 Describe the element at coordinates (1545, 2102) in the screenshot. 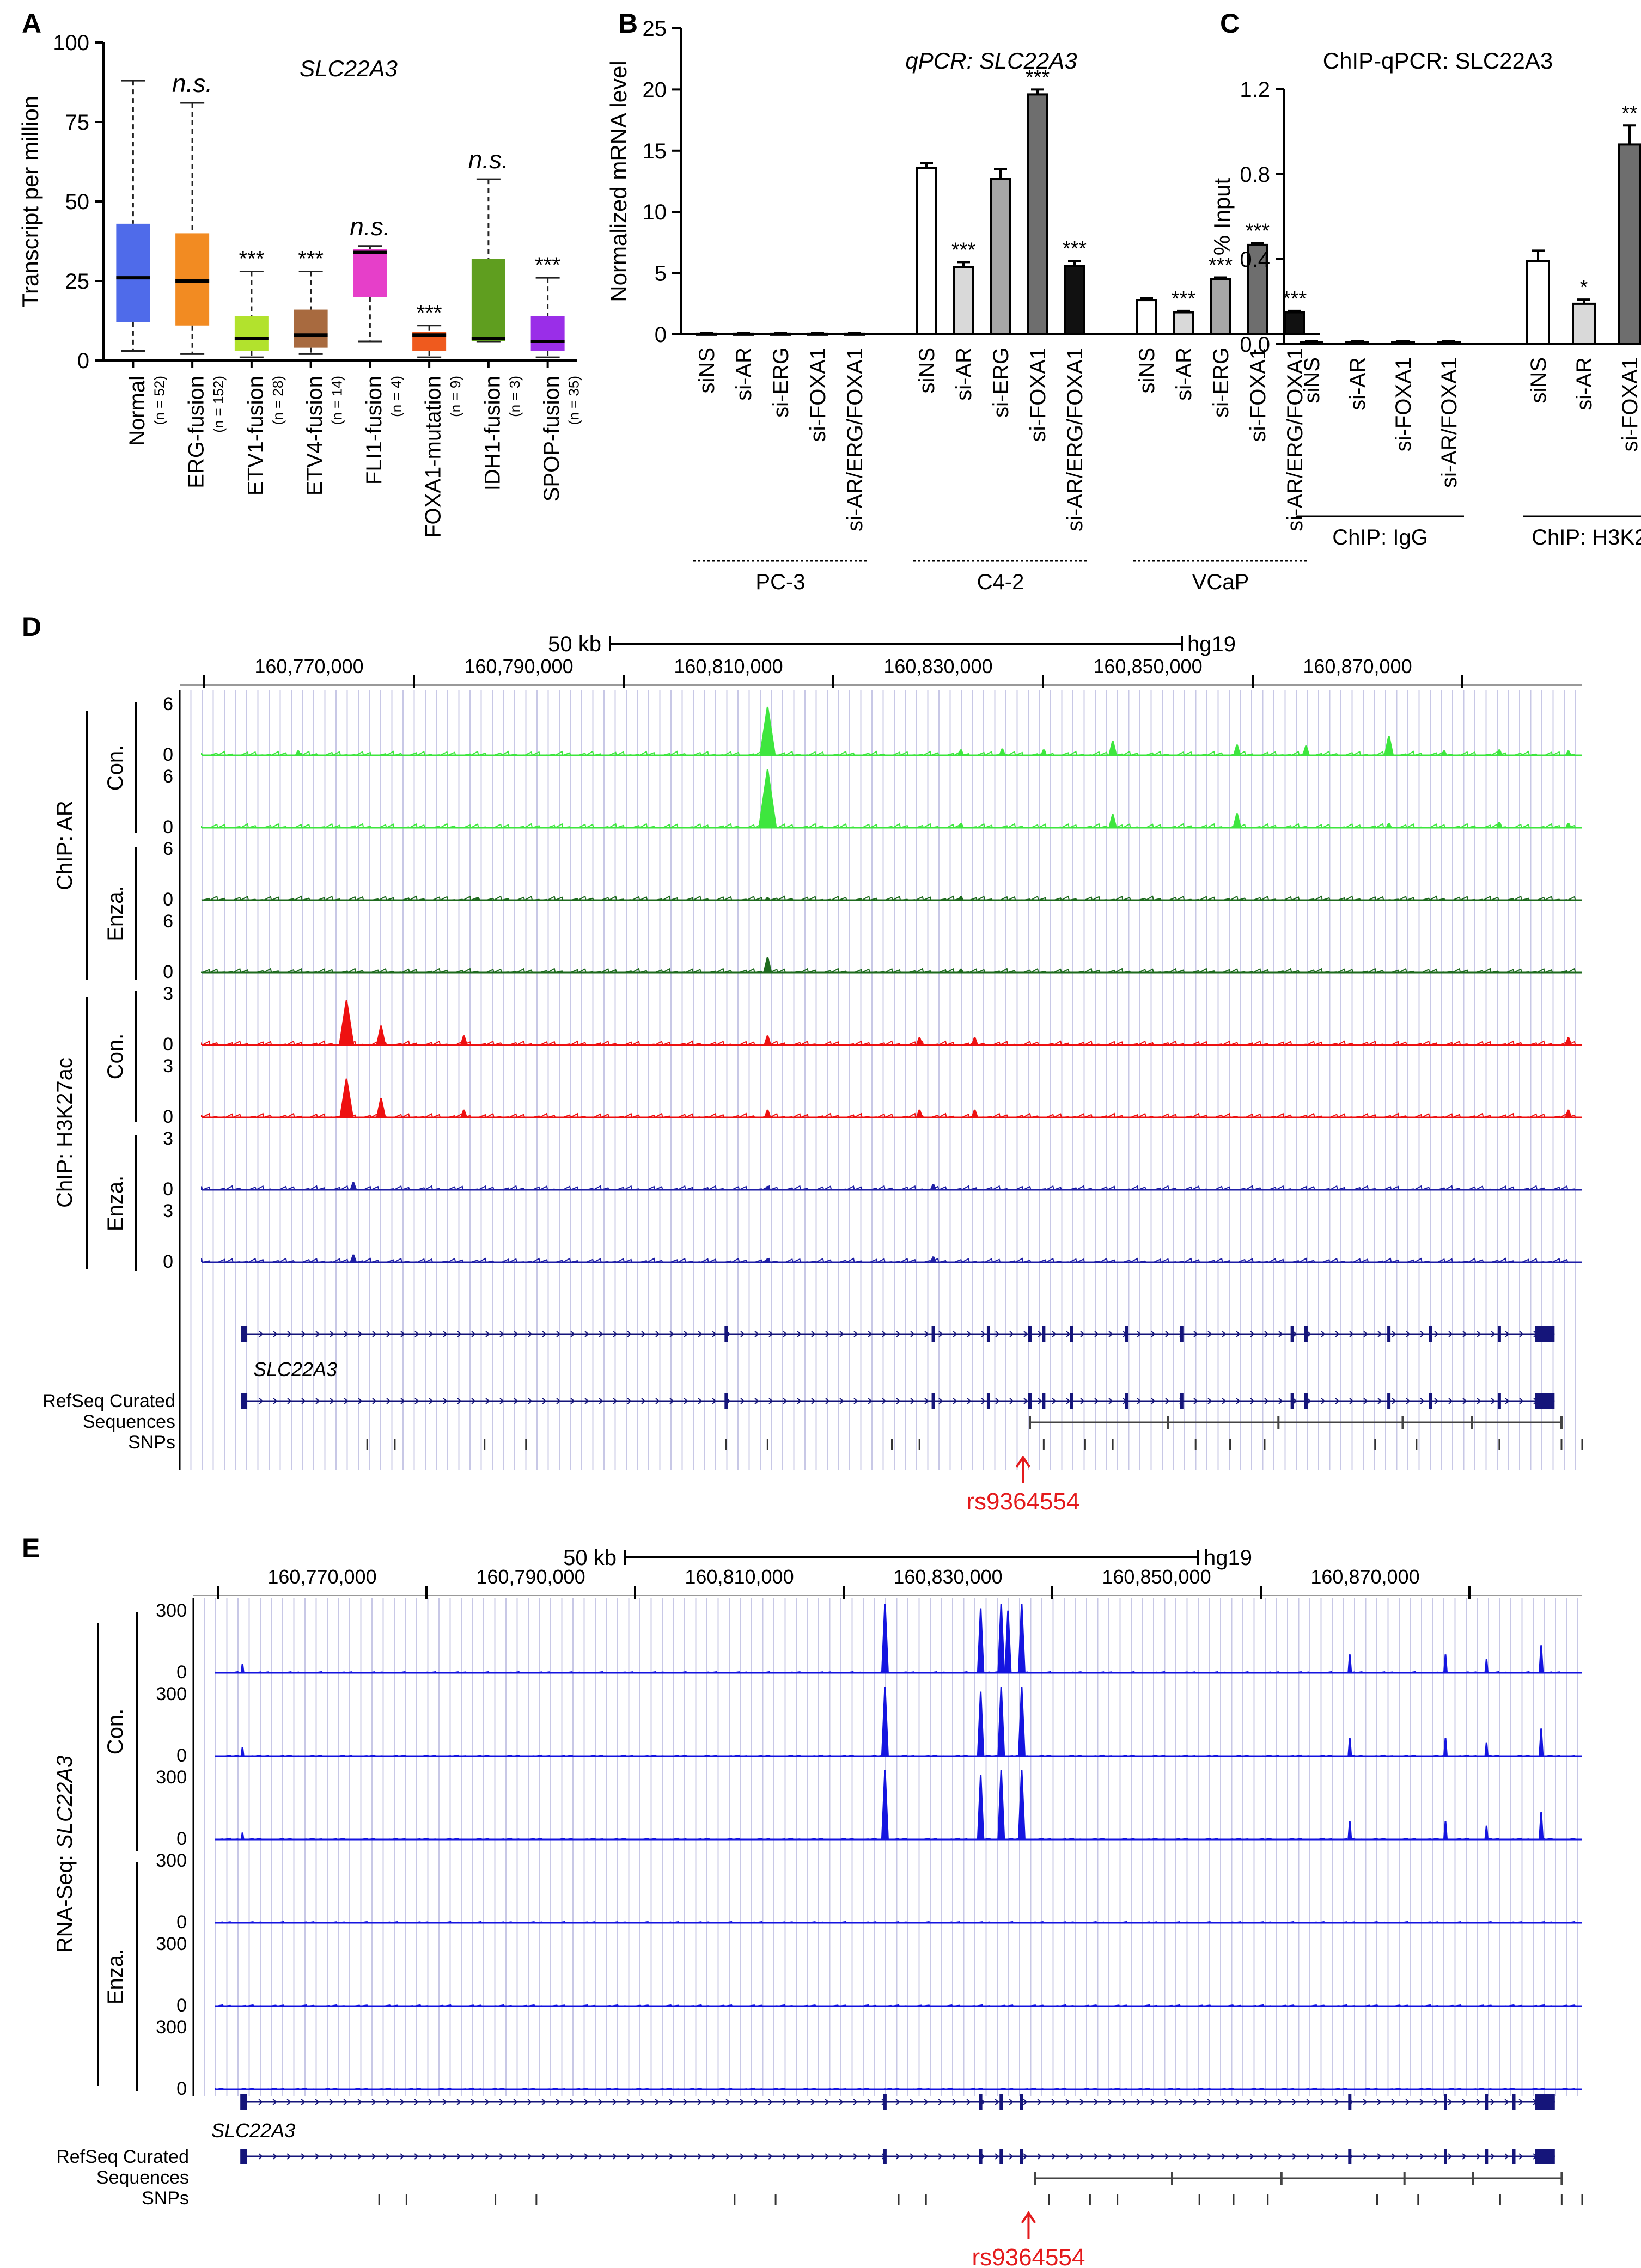

I see `panel-e-gene-exon-terminal` at that location.